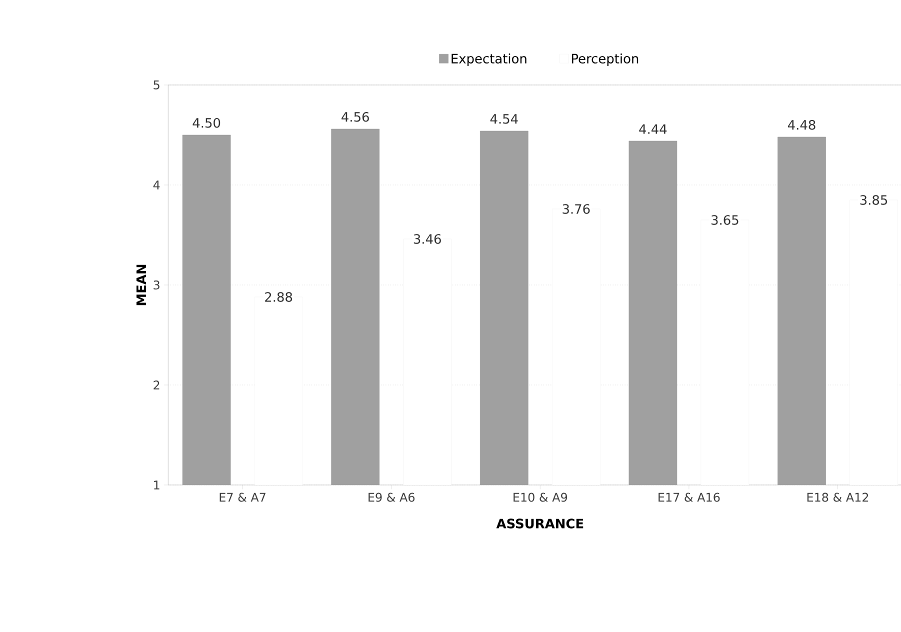 The width and height of the screenshot is (901, 632). I want to click on data-label: 4.50, so click(206, 123).